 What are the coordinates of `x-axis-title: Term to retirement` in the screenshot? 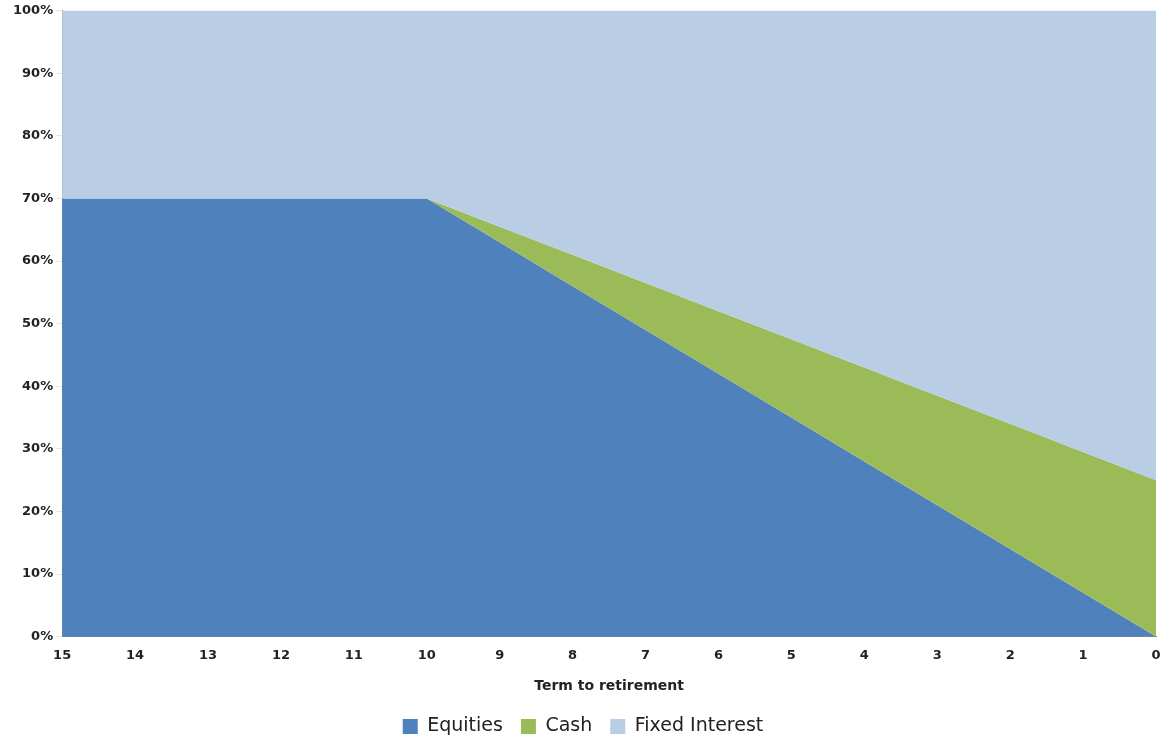 It's located at (609, 685).